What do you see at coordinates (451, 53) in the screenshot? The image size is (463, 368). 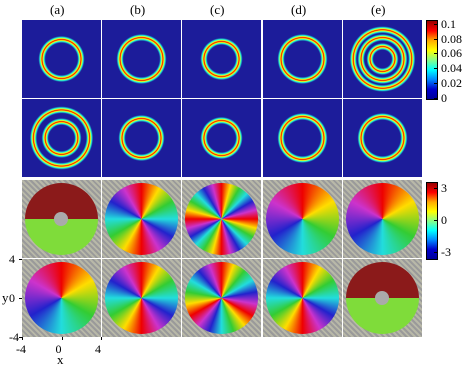 I see `colorbar-tick-label: 0.06` at bounding box center [451, 53].